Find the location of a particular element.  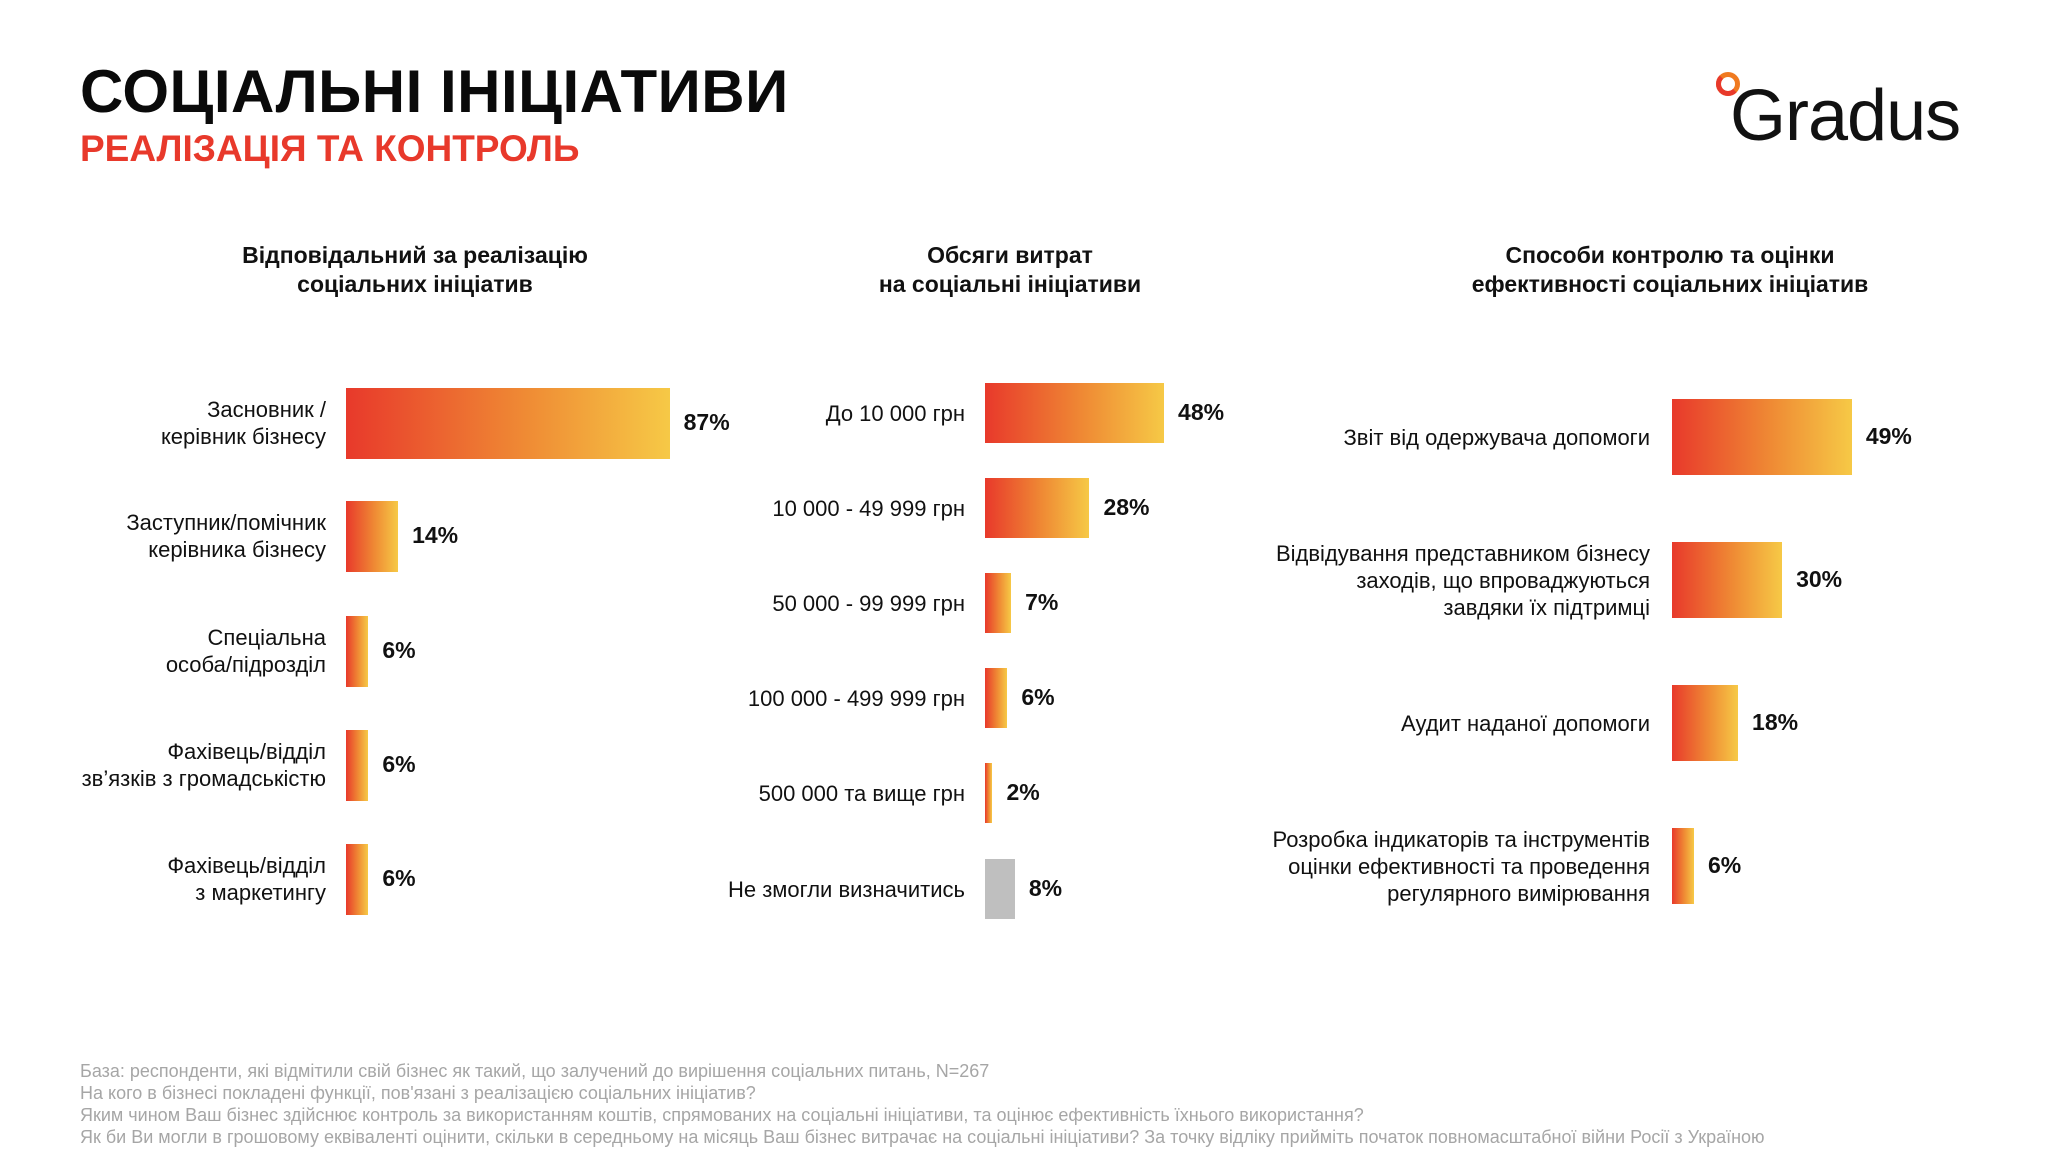

value-label: 18% is located at coordinates (1775, 722).